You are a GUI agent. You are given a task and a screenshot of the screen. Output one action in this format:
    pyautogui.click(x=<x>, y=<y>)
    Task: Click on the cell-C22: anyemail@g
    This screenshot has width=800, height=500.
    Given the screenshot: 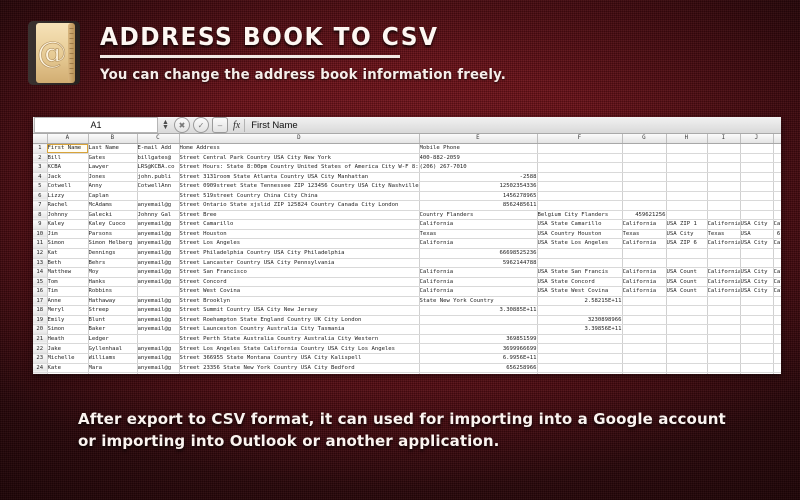 What is the action you would take?
    pyautogui.click(x=158, y=349)
    